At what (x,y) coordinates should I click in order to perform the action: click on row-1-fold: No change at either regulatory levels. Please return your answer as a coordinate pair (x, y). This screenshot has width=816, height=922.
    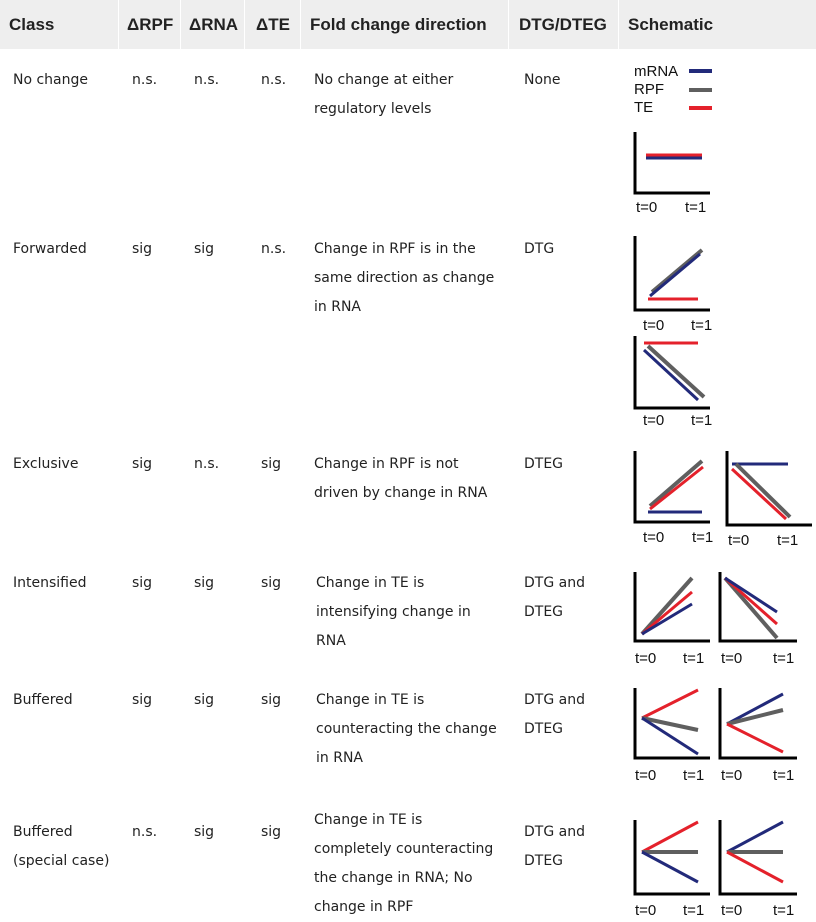
    Looking at the image, I should click on (384, 94).